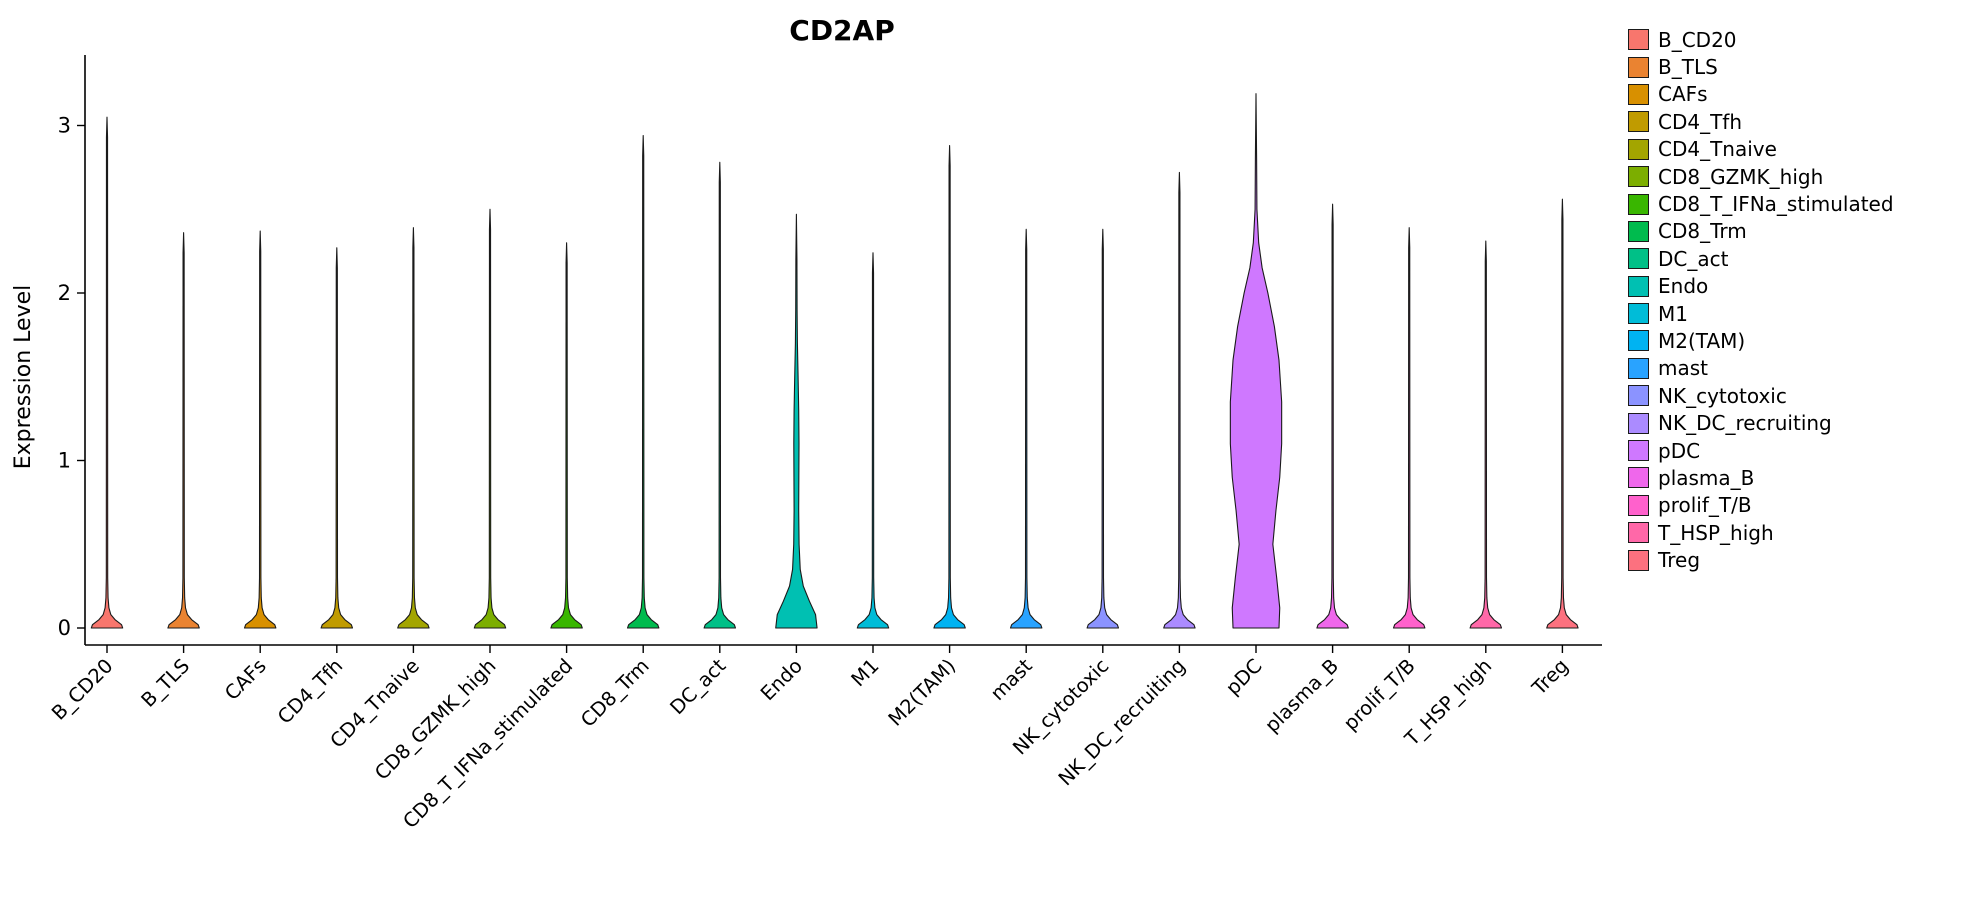  What do you see at coordinates (1761, 559) in the screenshot?
I see `legend-item-Treg: Treg` at bounding box center [1761, 559].